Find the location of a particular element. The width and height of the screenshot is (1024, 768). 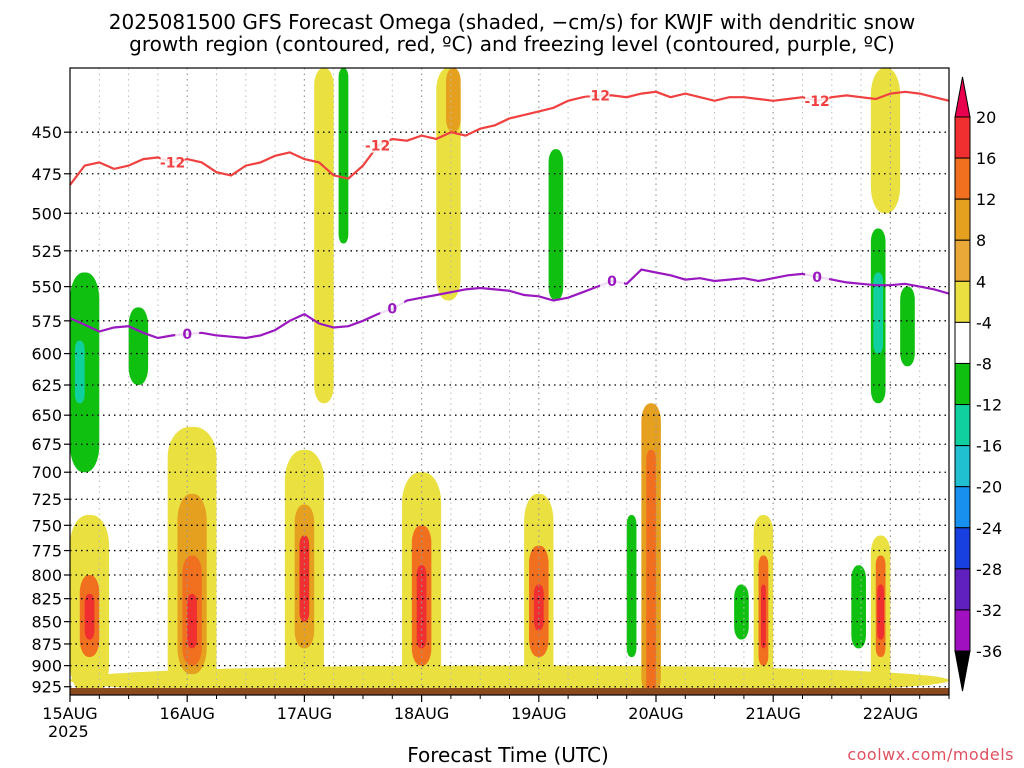

y-tick-label: 550 is located at coordinates (46, 287).